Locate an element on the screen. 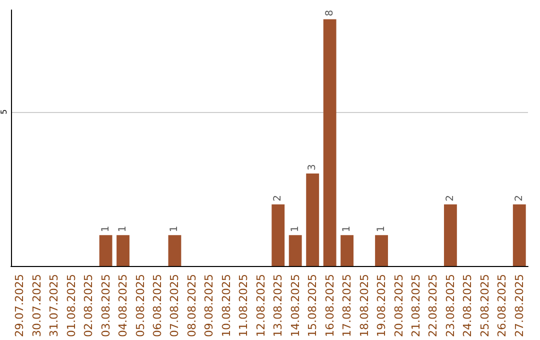 This screenshot has height=340, width=540. x-tick-label: 16.08.2025 is located at coordinates (329, 306).